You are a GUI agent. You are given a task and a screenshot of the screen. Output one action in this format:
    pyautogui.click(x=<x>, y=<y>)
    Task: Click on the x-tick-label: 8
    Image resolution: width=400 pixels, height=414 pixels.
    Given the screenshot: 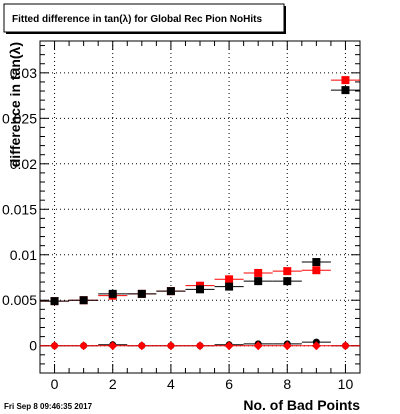 What is the action you would take?
    pyautogui.click(x=287, y=384)
    